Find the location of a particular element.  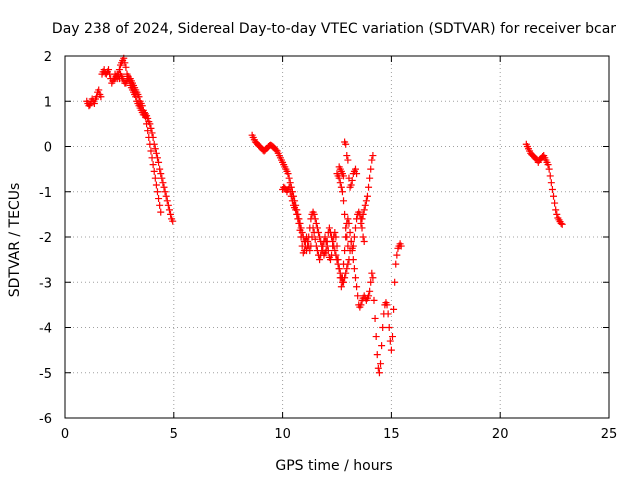

x-tick-label: 25 is located at coordinates (609, 434).